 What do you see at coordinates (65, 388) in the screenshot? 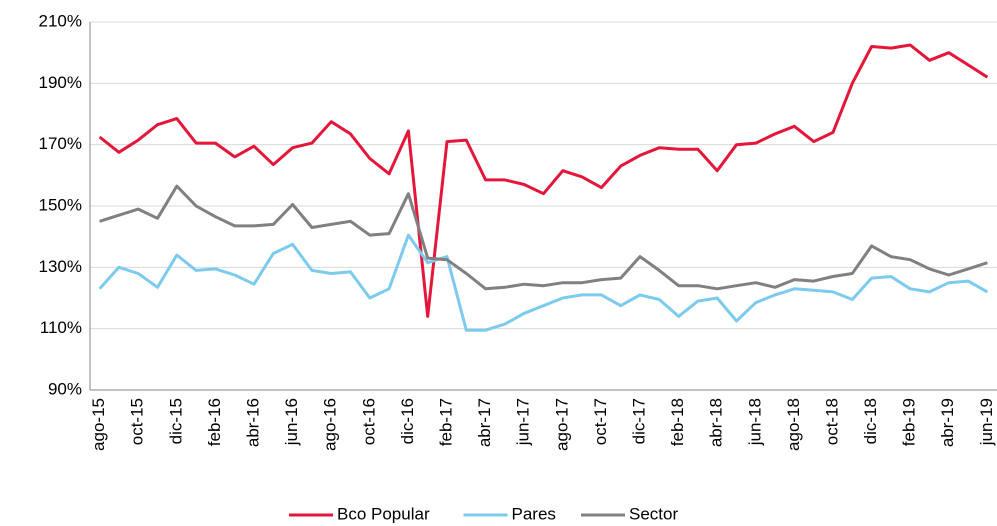
I see `y-tick-label: 90%` at bounding box center [65, 388].